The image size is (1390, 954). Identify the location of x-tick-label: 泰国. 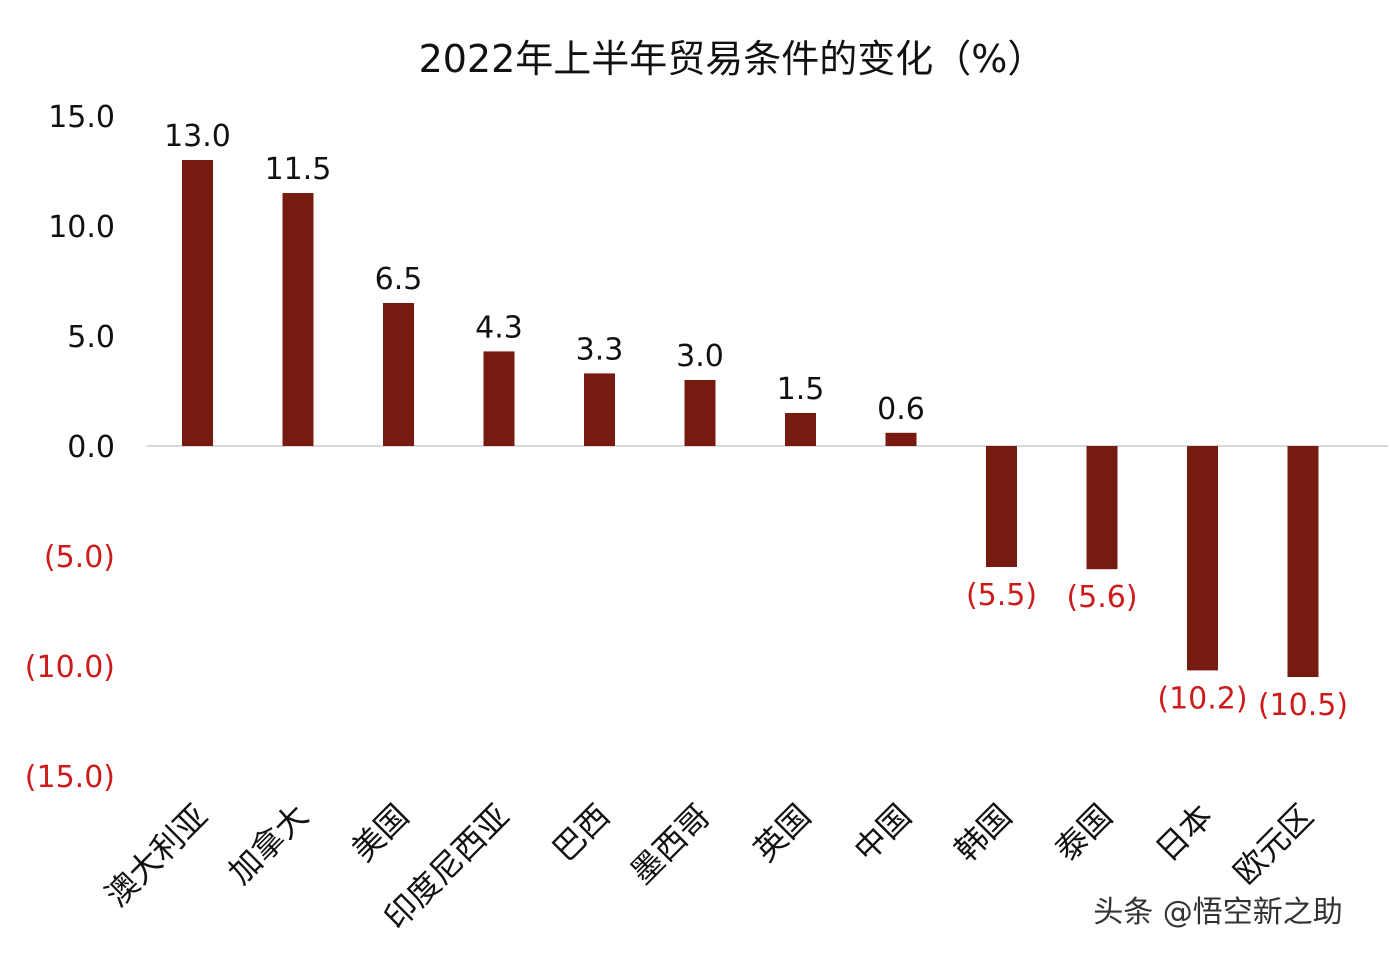
(1084, 833).